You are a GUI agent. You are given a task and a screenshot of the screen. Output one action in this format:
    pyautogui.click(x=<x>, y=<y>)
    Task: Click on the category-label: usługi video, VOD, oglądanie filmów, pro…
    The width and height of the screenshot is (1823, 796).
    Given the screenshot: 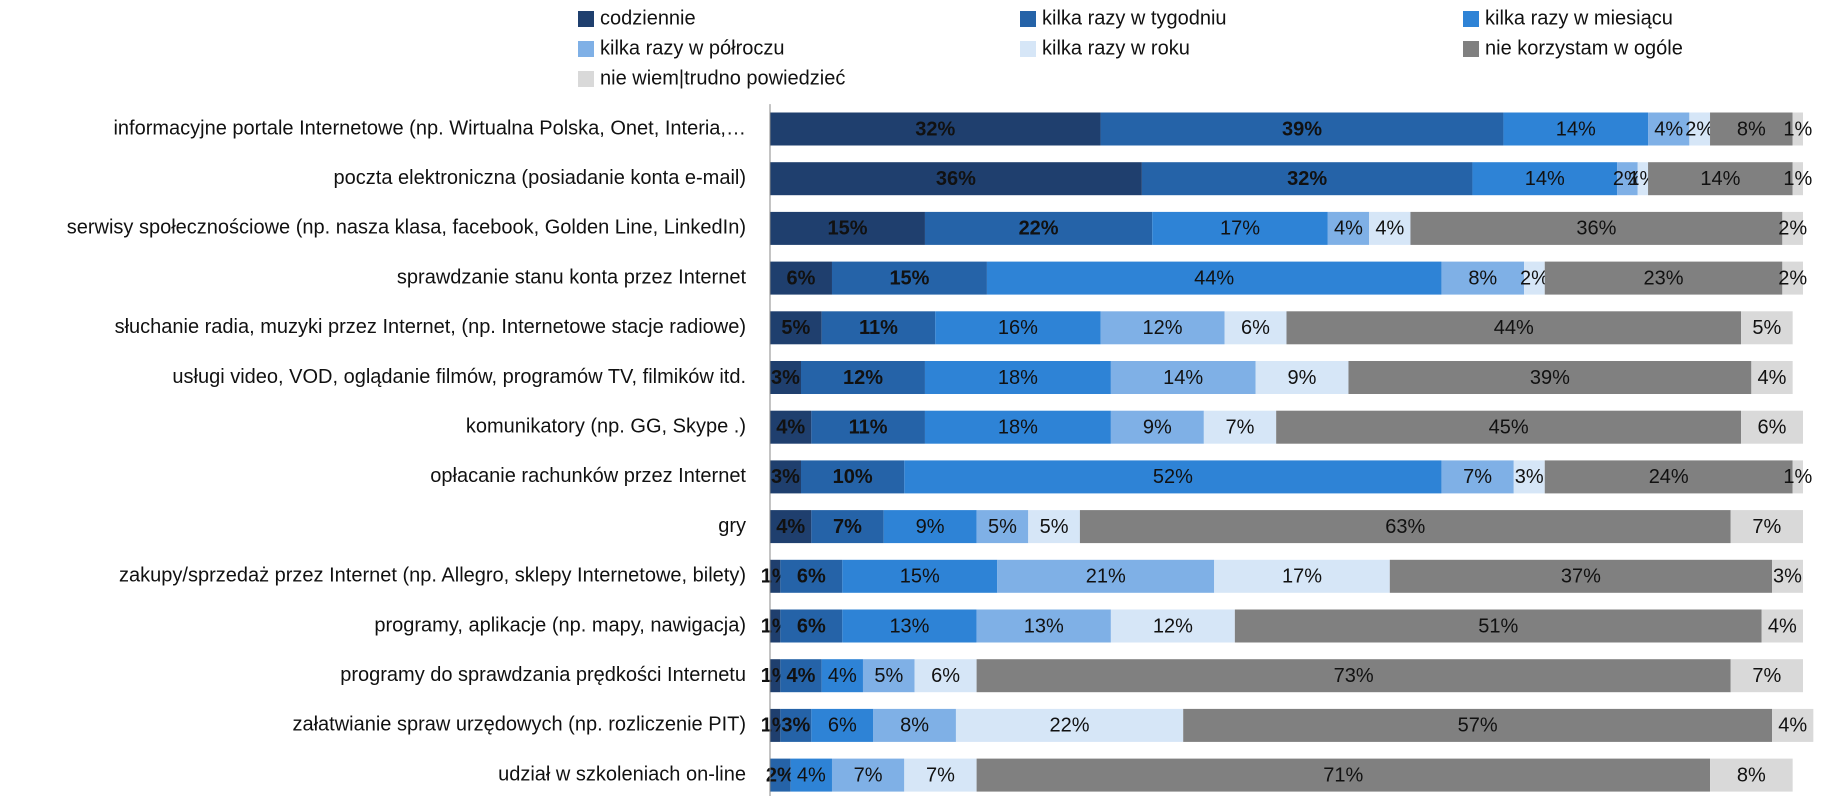 What is the action you would take?
    pyautogui.click(x=459, y=377)
    